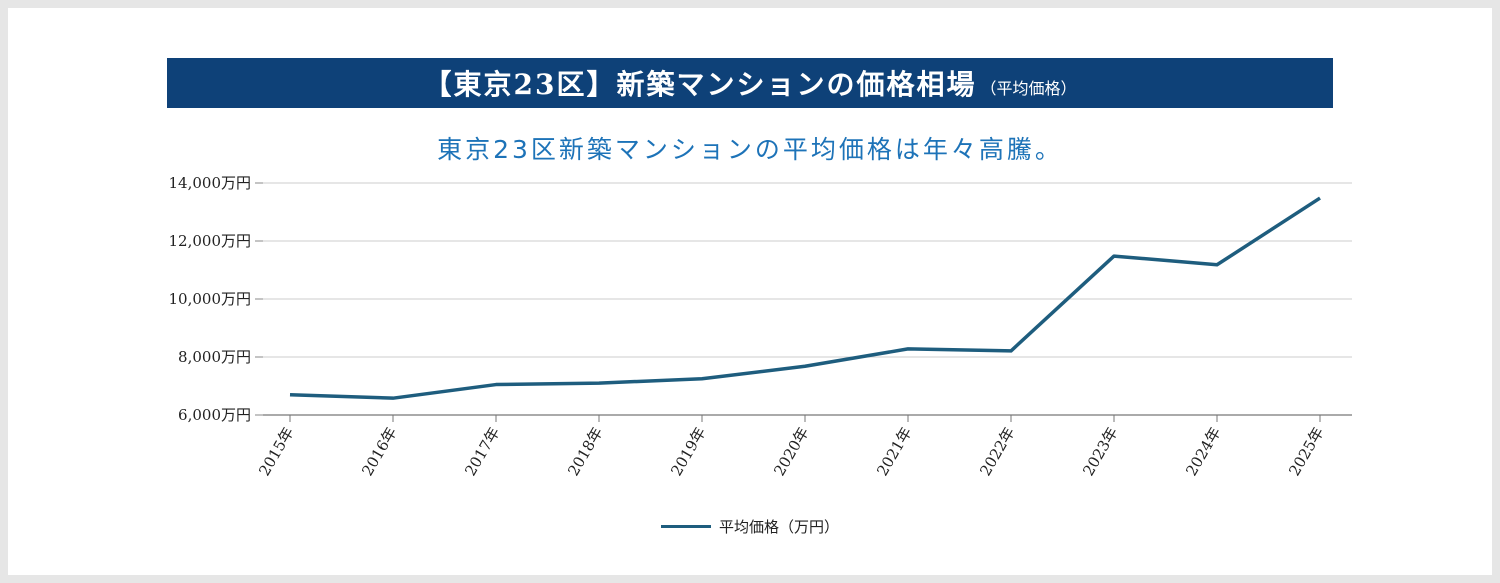  I want to click on x-tick-label: 2020年, so click(791, 451).